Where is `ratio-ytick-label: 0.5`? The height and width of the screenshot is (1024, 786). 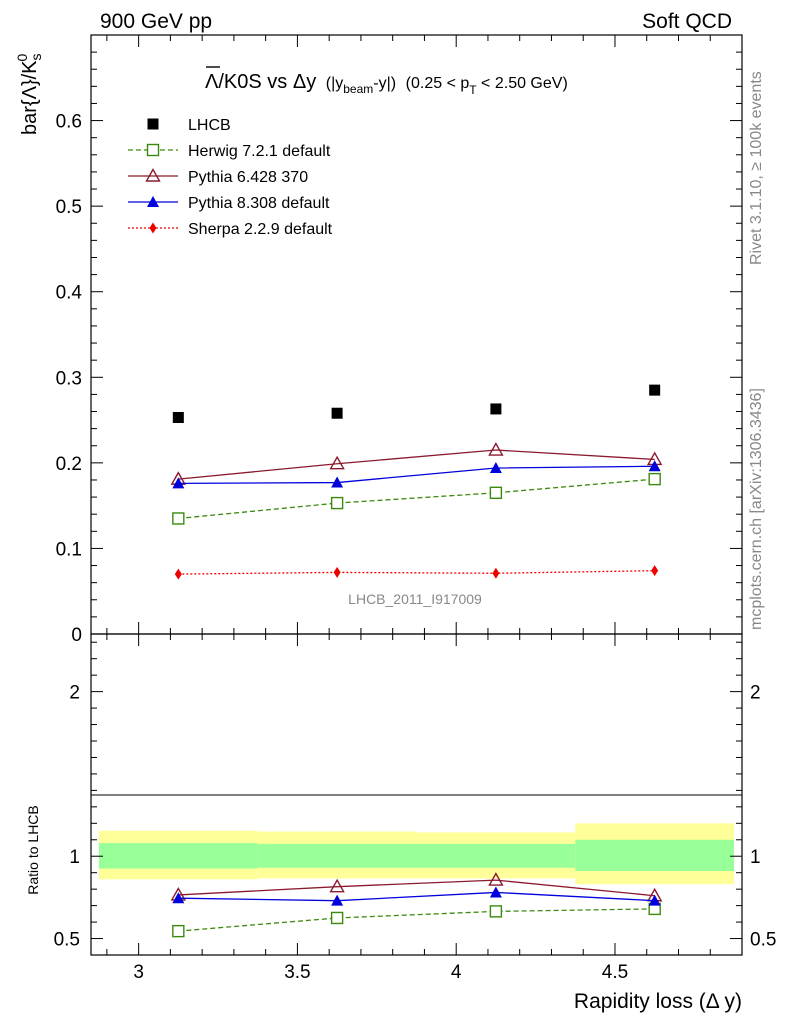
ratio-ytick-label: 0.5 is located at coordinates (67, 940).